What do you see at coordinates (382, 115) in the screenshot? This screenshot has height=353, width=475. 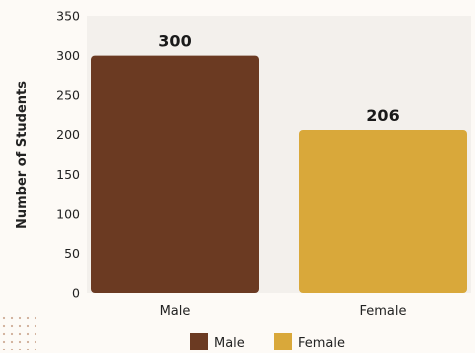 I see `data-label-female: 206` at bounding box center [382, 115].